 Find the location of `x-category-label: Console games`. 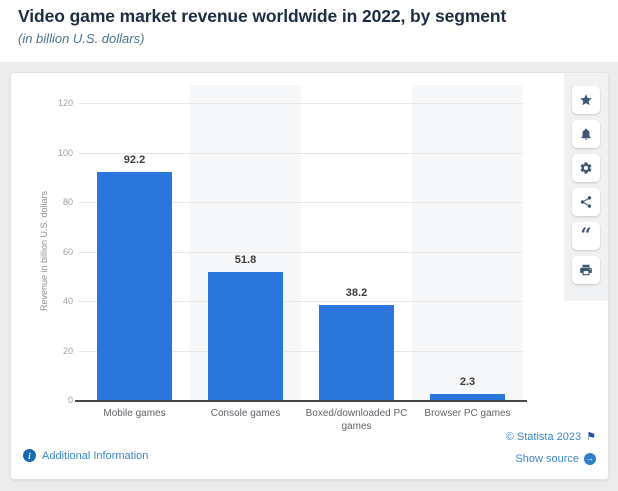

x-category-label: Console games is located at coordinates (245, 413).